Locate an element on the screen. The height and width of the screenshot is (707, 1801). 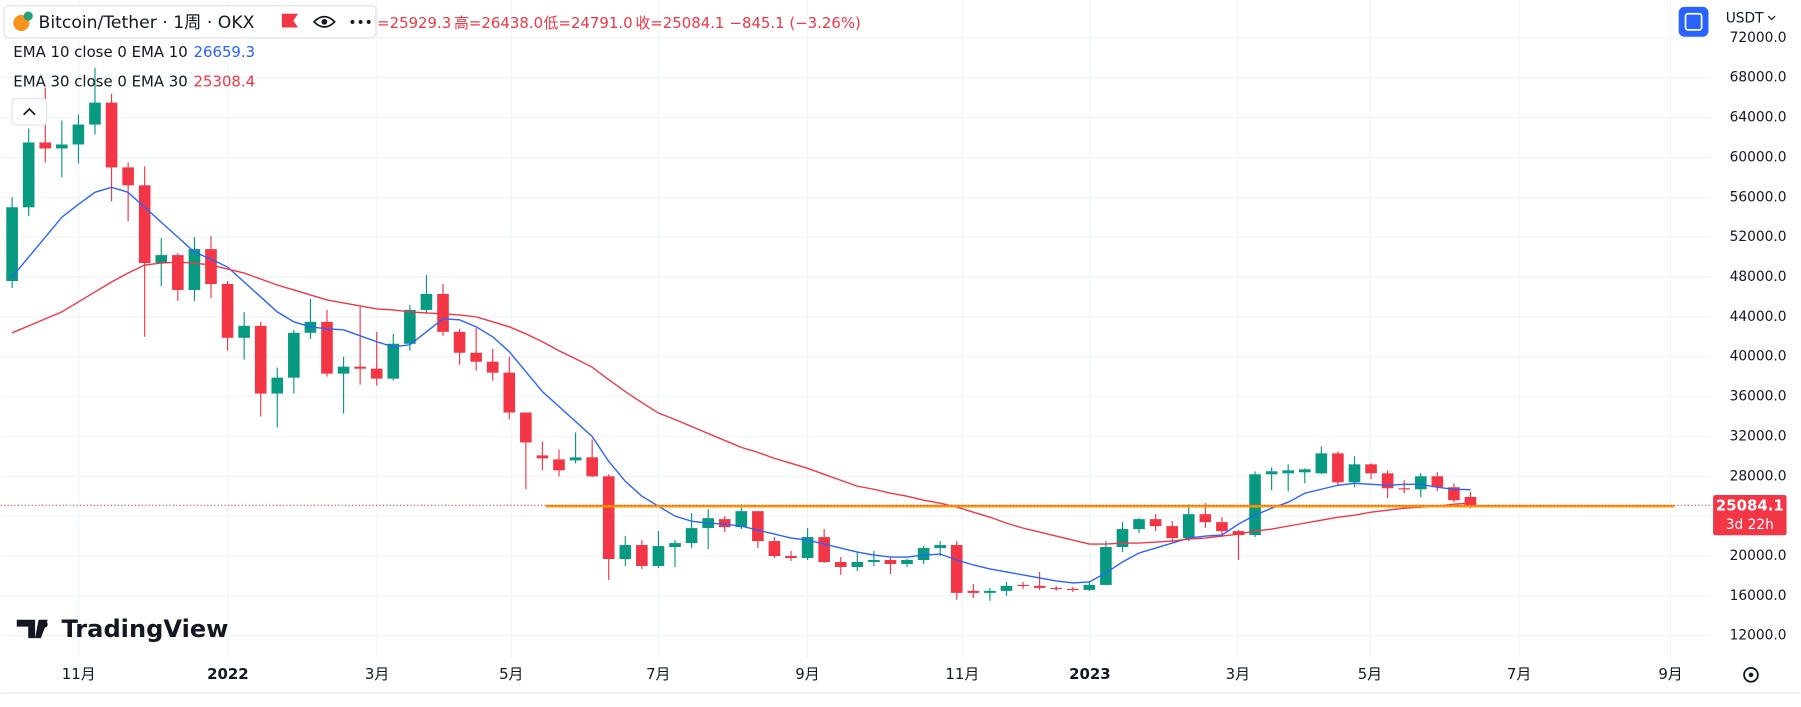
y-tick-label: 12000.0 is located at coordinates (1758, 636).